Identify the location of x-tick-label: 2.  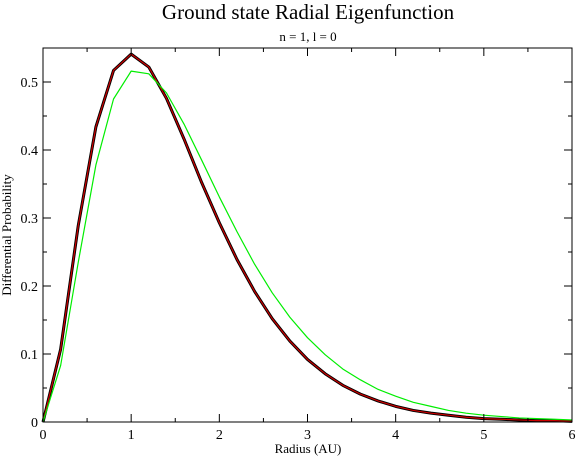
(219, 435).